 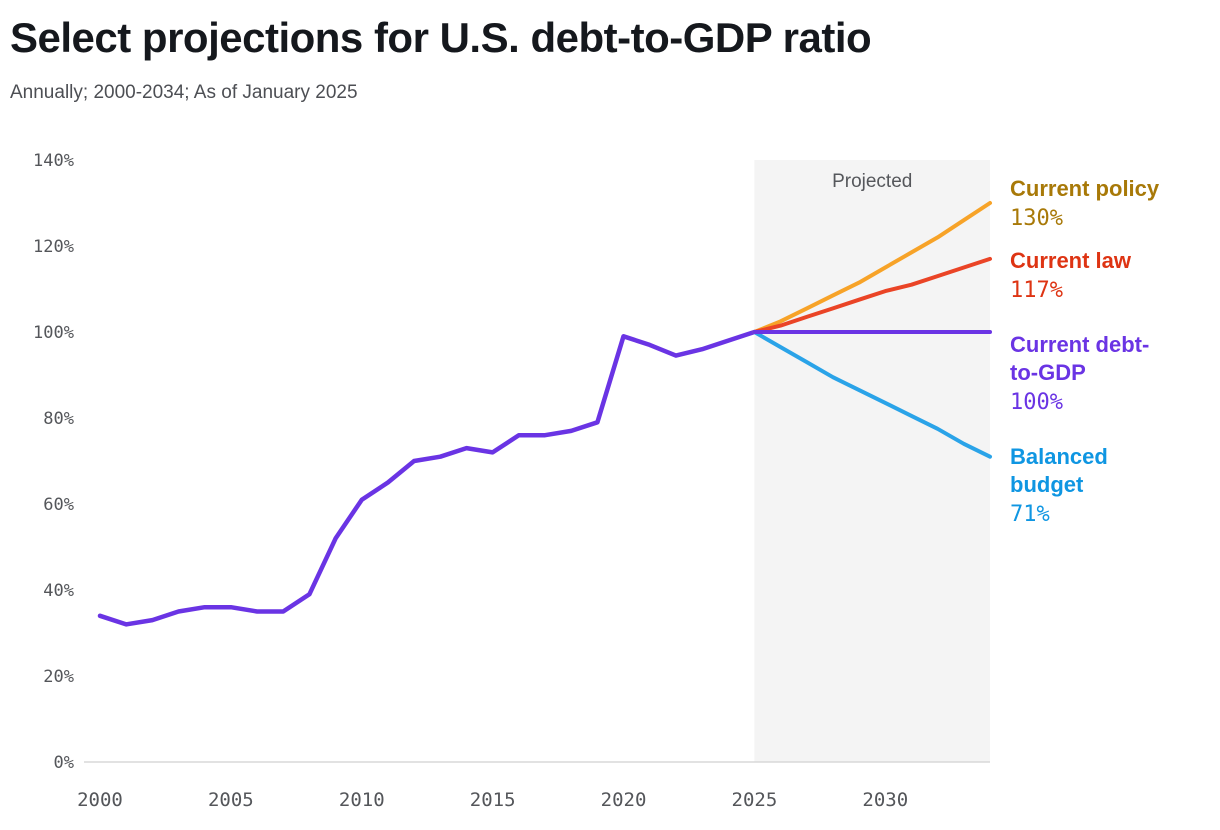 I want to click on y-tick-label: 60%, so click(x=58, y=505).